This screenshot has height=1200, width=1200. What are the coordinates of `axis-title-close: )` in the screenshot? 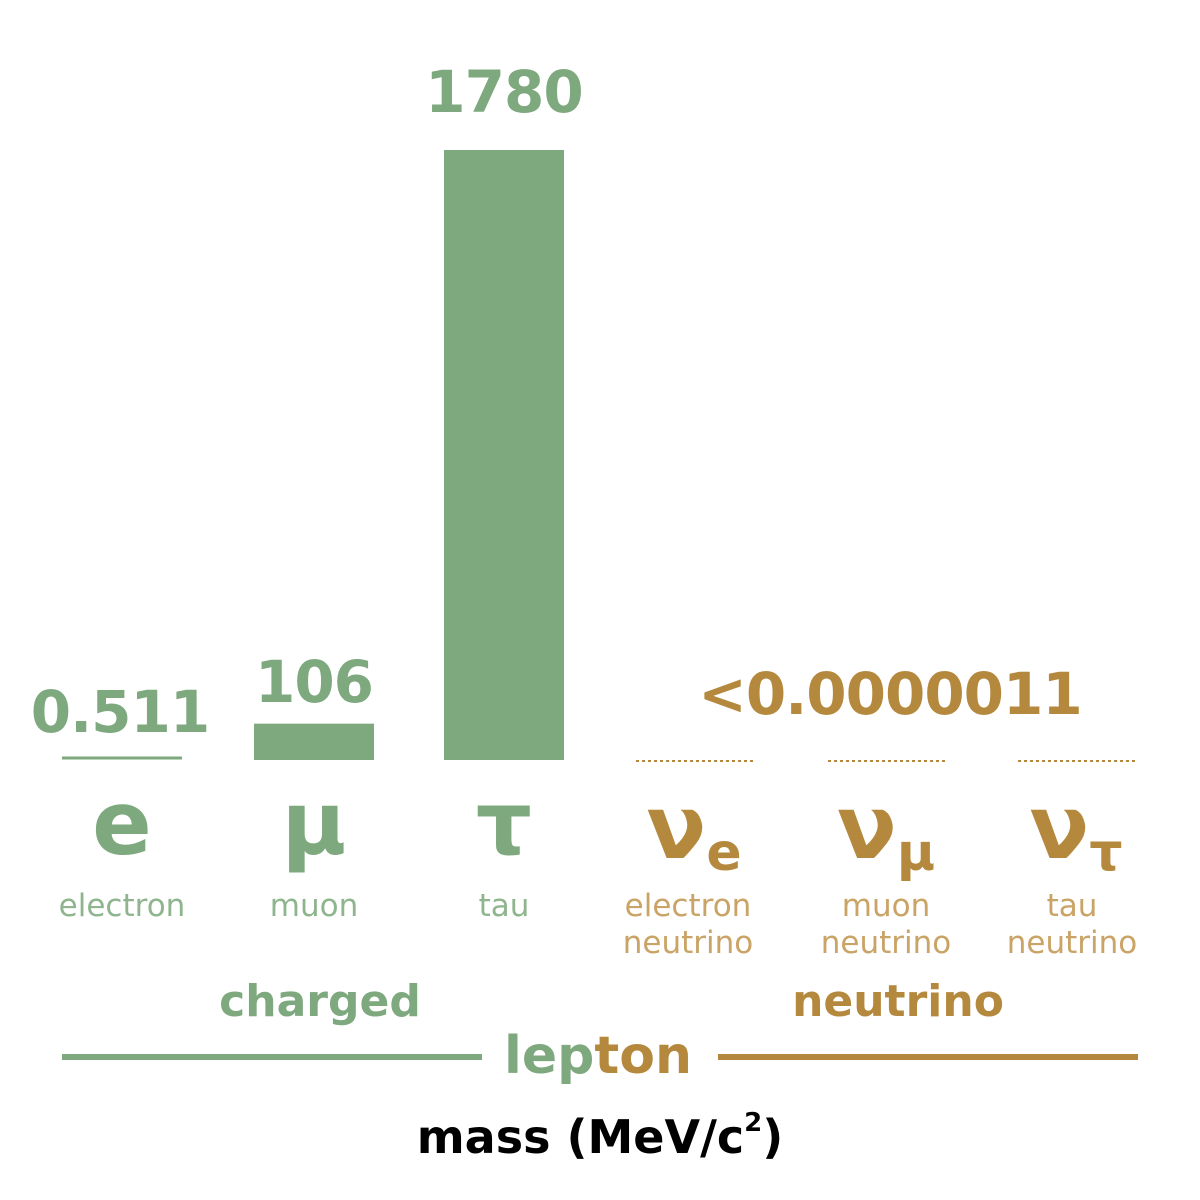 It's located at (773, 1137).